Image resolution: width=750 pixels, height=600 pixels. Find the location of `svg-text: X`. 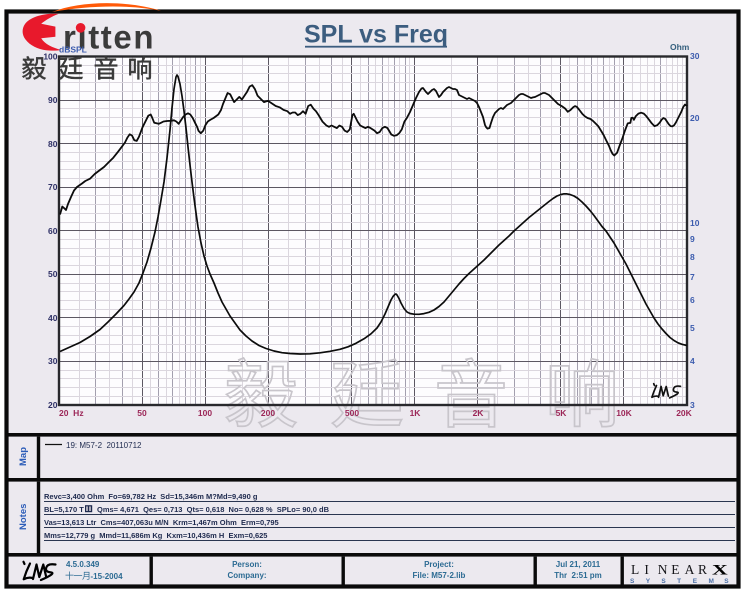

svg-text: X is located at coordinates (720, 570).